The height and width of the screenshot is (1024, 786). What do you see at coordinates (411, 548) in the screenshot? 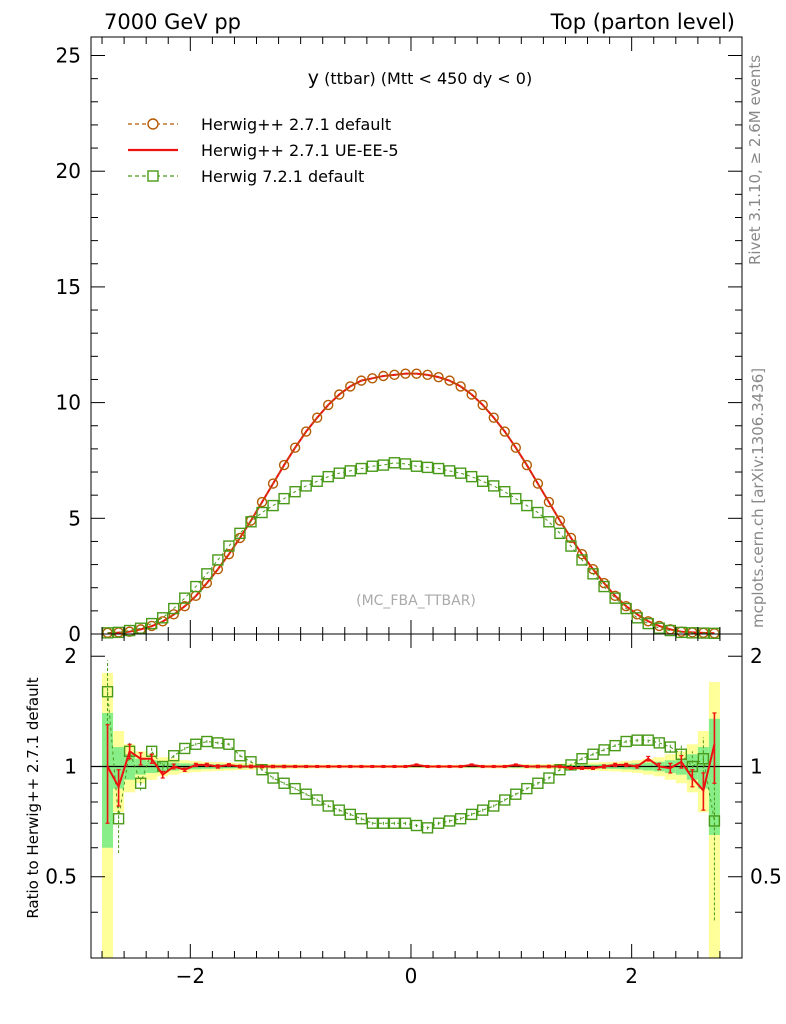
I see `series-line-herwig7` at bounding box center [411, 548].